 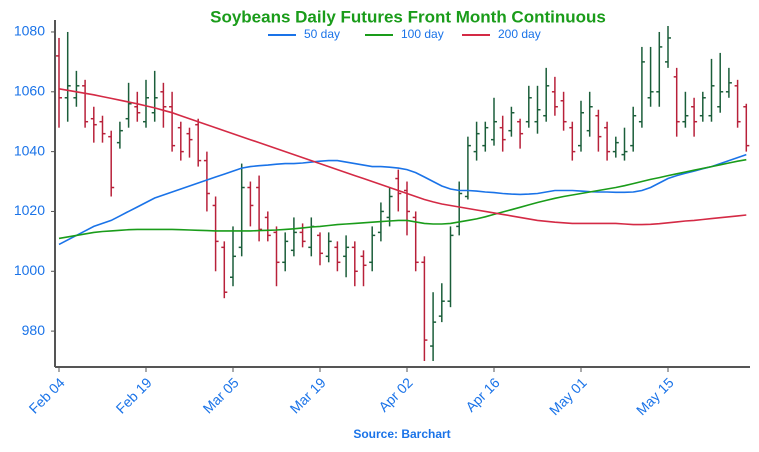 I want to click on x-tick-label: May 15, so click(x=655, y=396).